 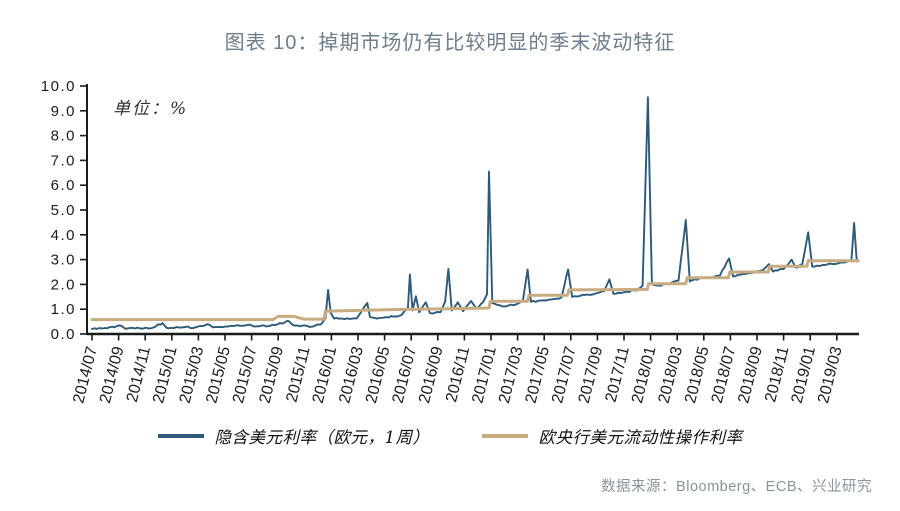 I want to click on svg-text: 2015/07, so click(x=245, y=375).